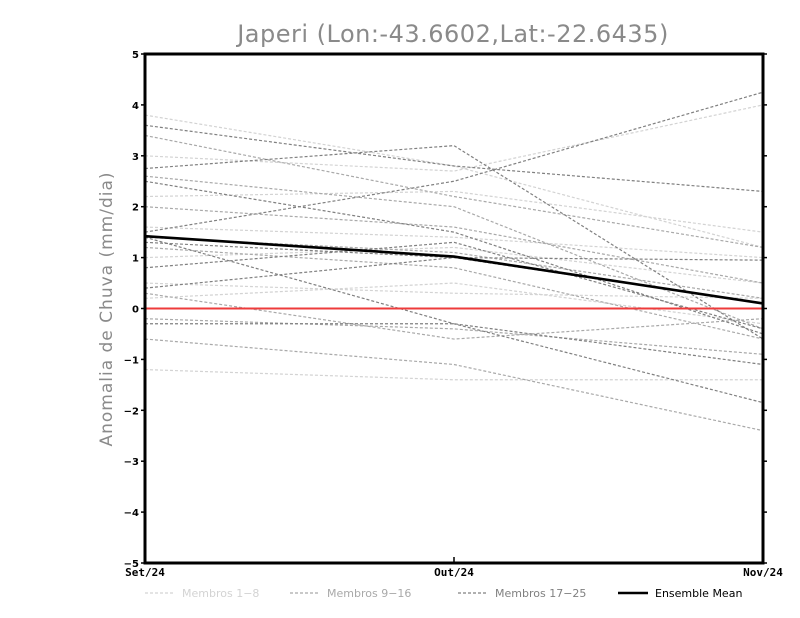 This screenshot has height=618, width=800. What do you see at coordinates (135, 259) in the screenshot?
I see `y-tick-label: 1` at bounding box center [135, 259].